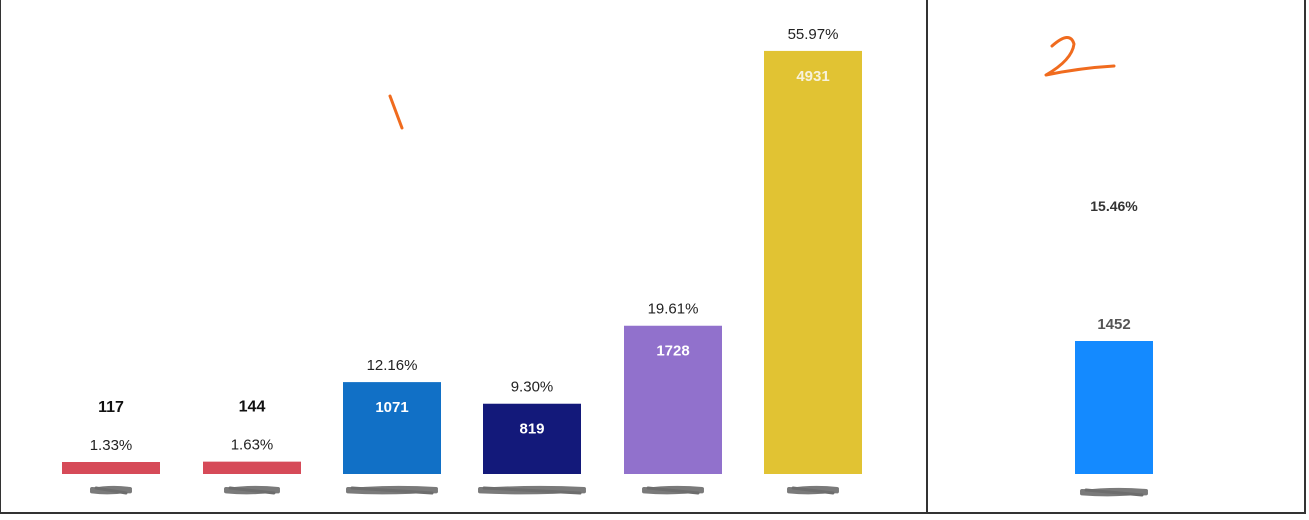 The image size is (1309, 520). What do you see at coordinates (252, 407) in the screenshot?
I see `value-label: 144` at bounding box center [252, 407].